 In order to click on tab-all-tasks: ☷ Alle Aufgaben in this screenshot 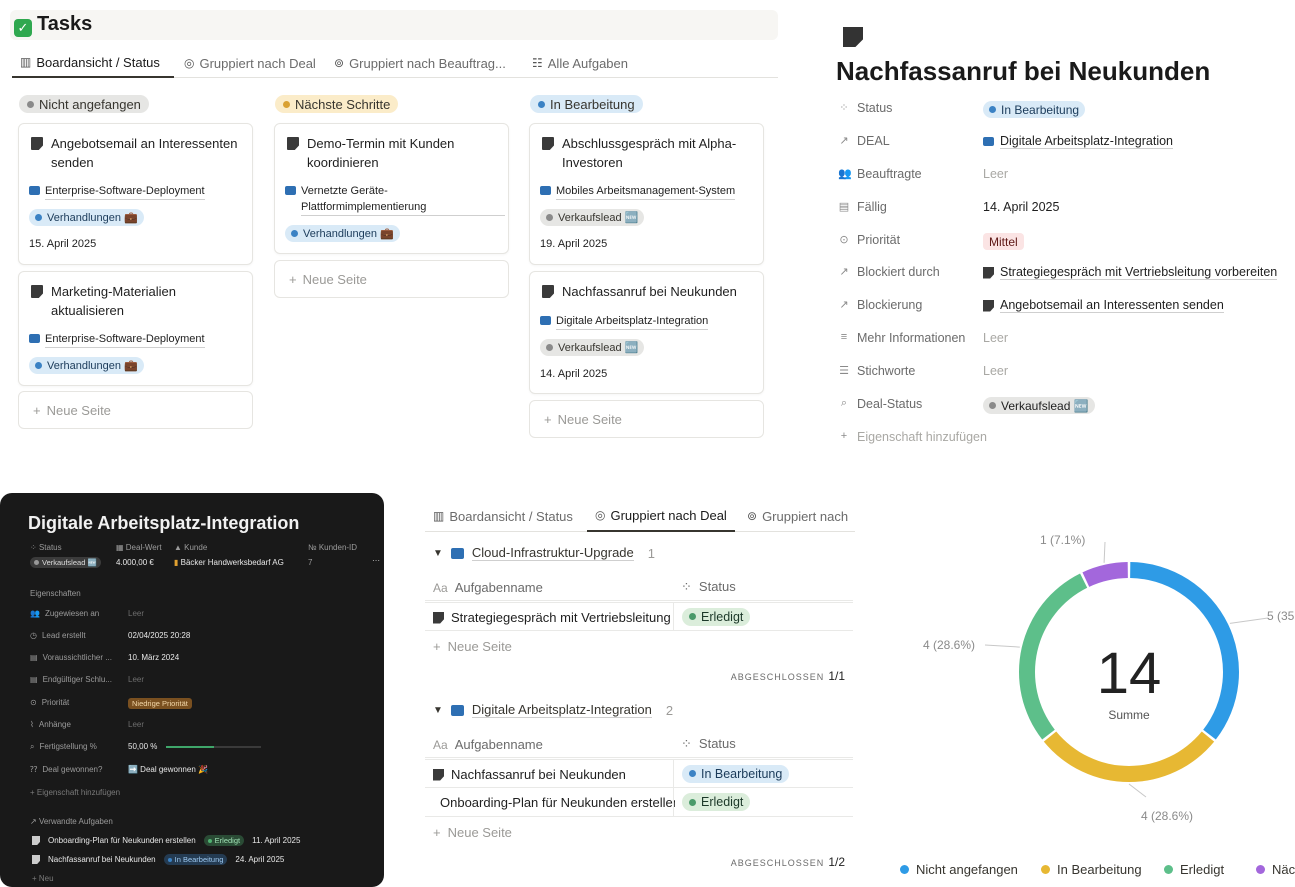, I will do `click(580, 63)`.